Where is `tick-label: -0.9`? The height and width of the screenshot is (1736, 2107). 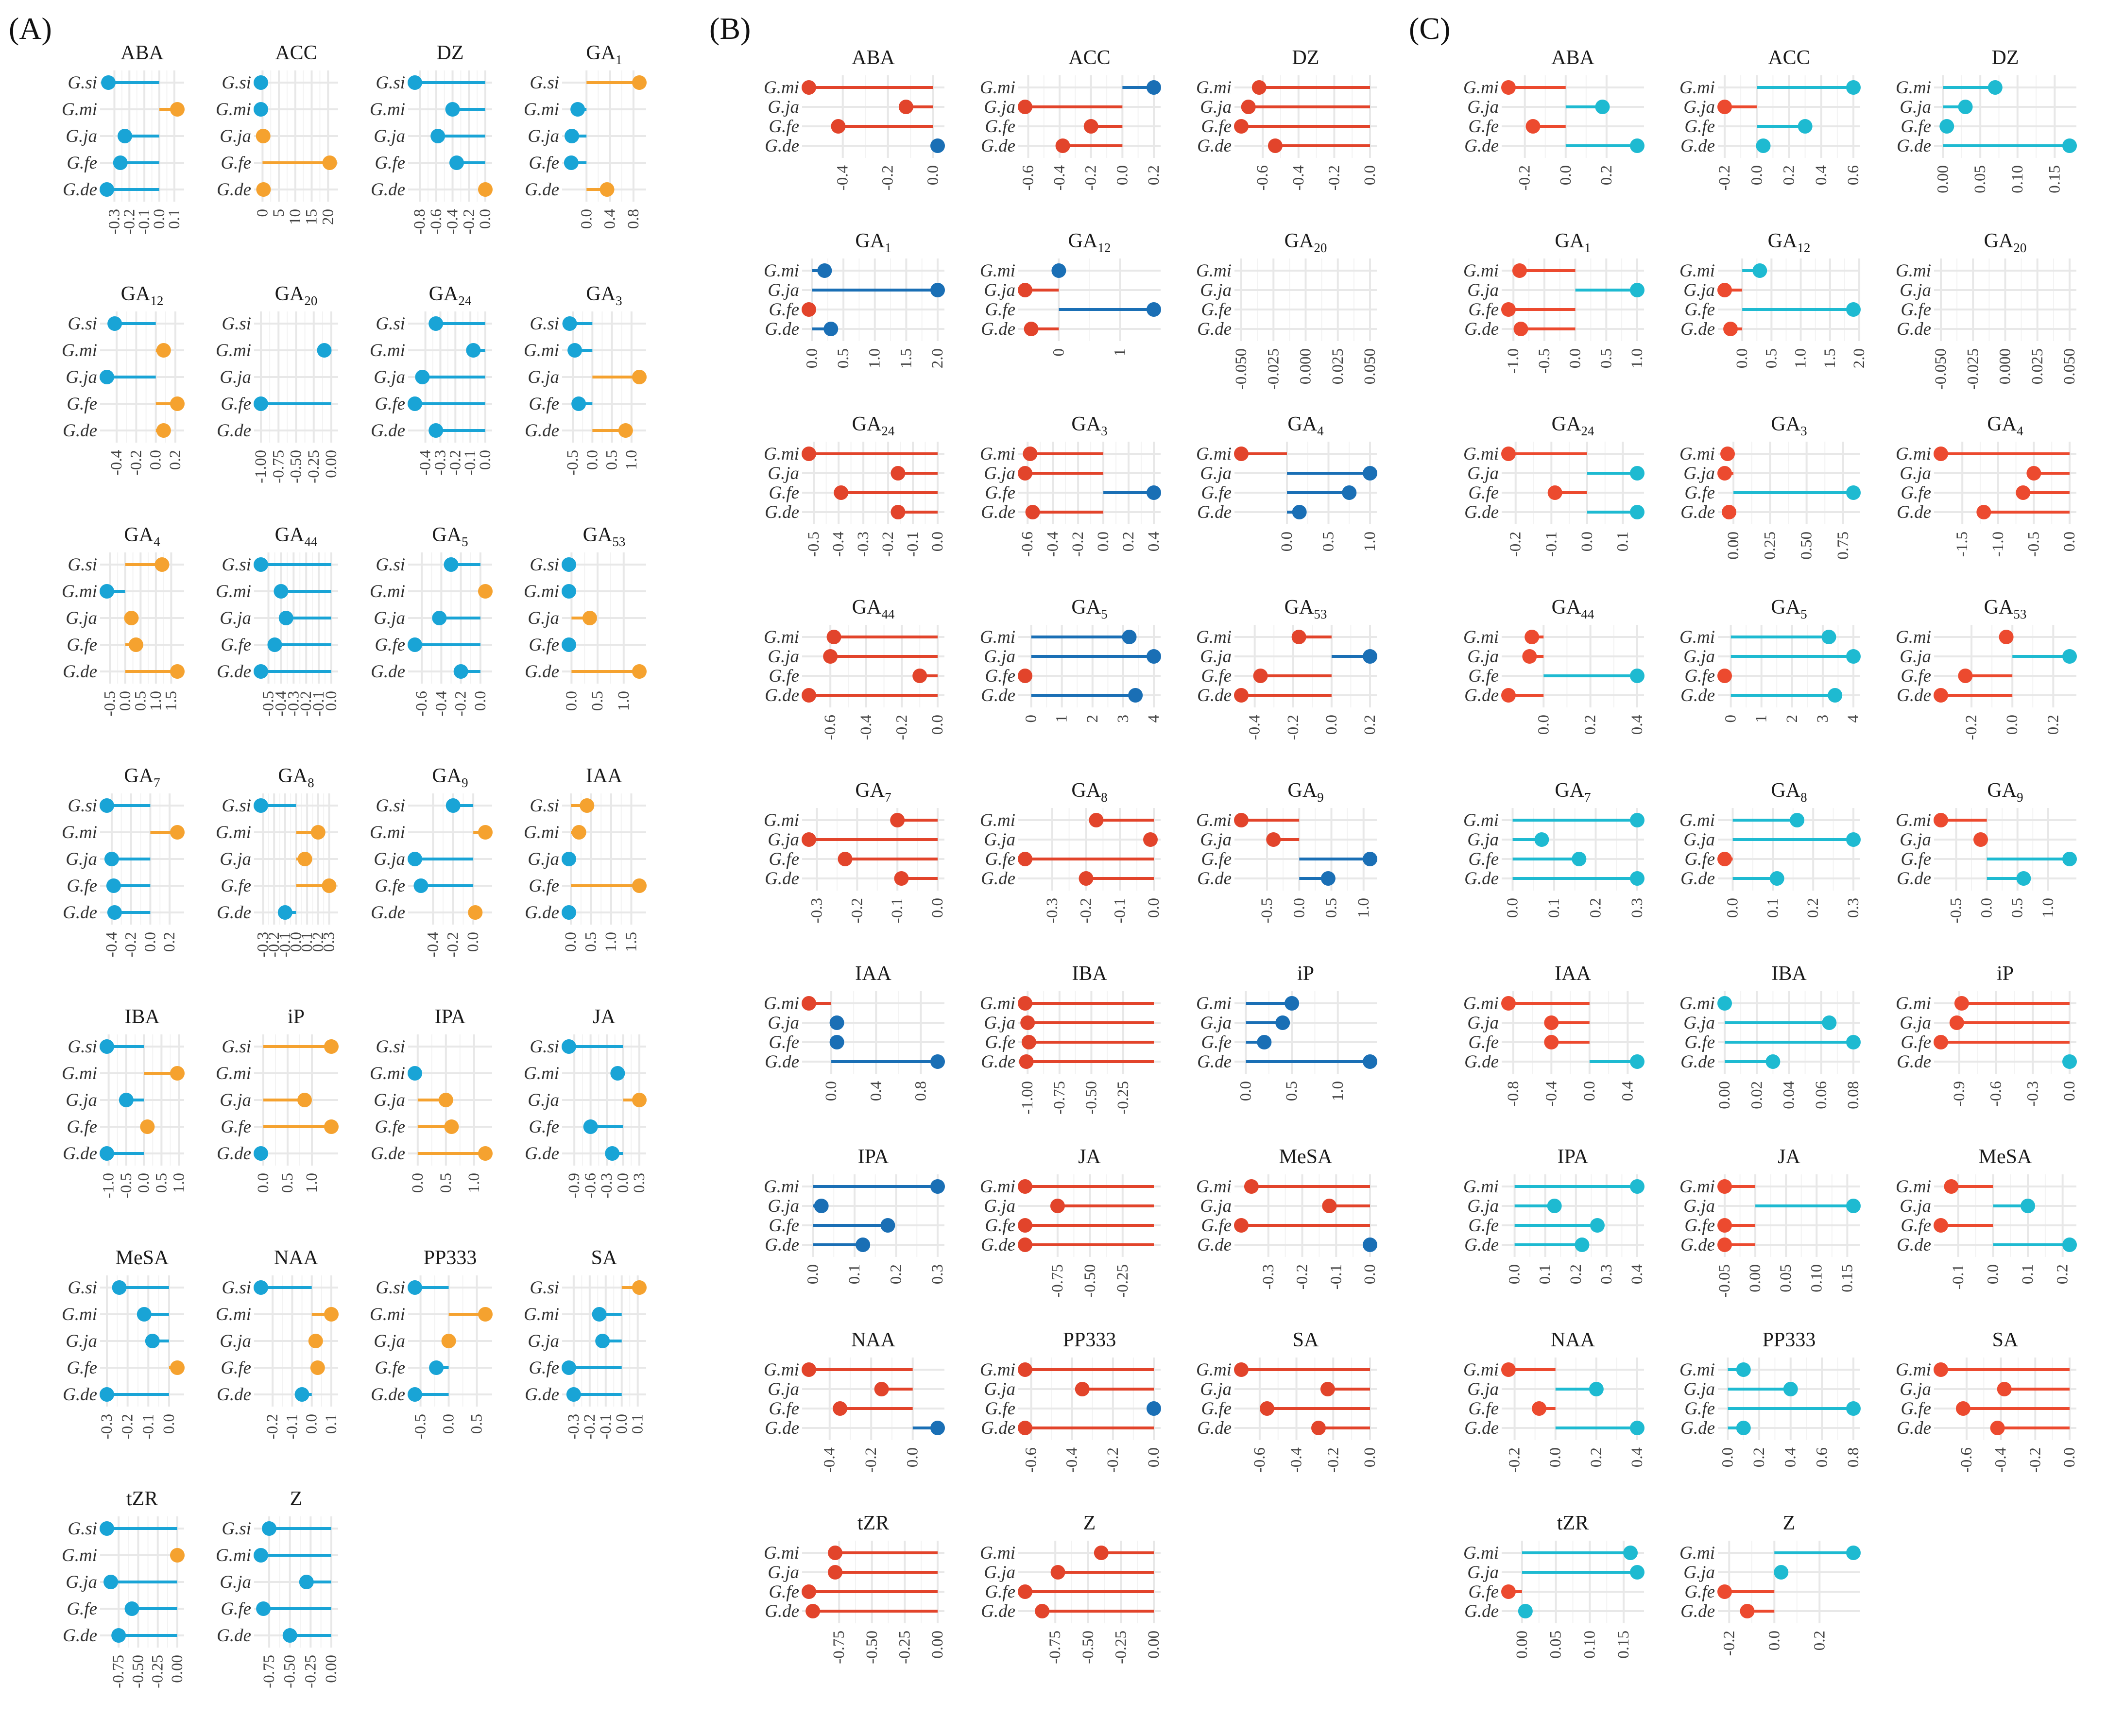 tick-label: -0.9 is located at coordinates (574, 1185).